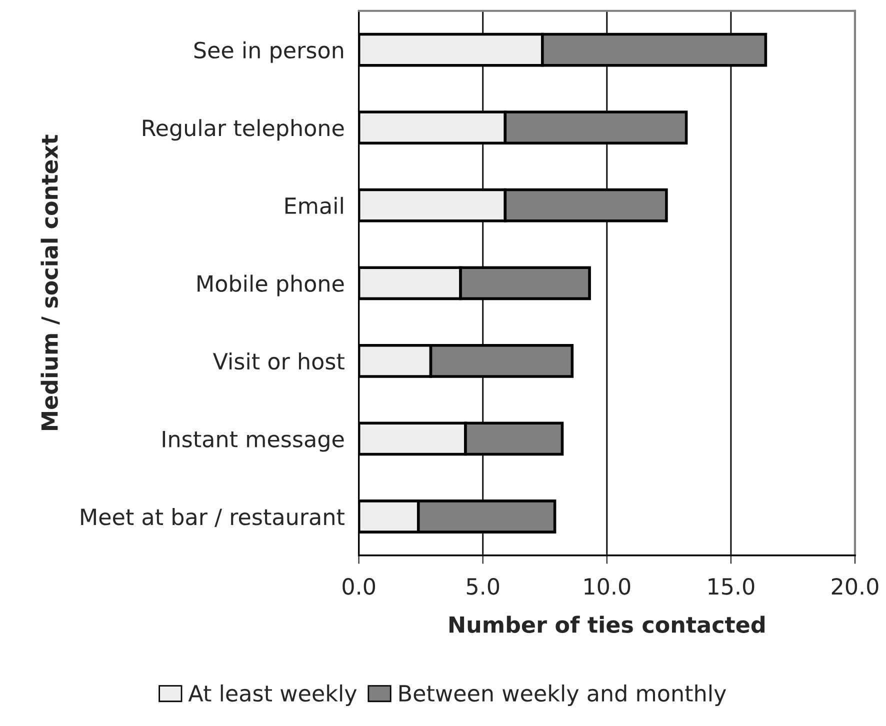 The image size is (886, 726). What do you see at coordinates (314, 205) in the screenshot?
I see `y-tick-label: Email` at bounding box center [314, 205].